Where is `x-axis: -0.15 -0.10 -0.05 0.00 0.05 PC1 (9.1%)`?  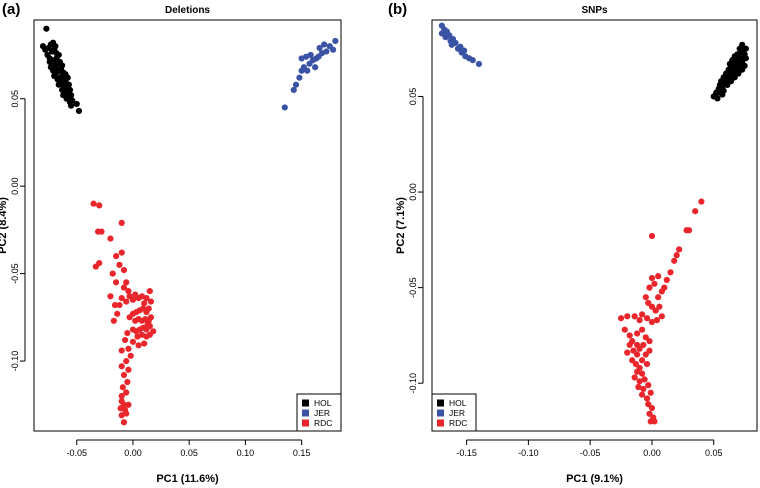 x-axis: -0.15 -0.10 -0.05 0.00 0.05 PC1 (9.1%) is located at coordinates (589, 462).